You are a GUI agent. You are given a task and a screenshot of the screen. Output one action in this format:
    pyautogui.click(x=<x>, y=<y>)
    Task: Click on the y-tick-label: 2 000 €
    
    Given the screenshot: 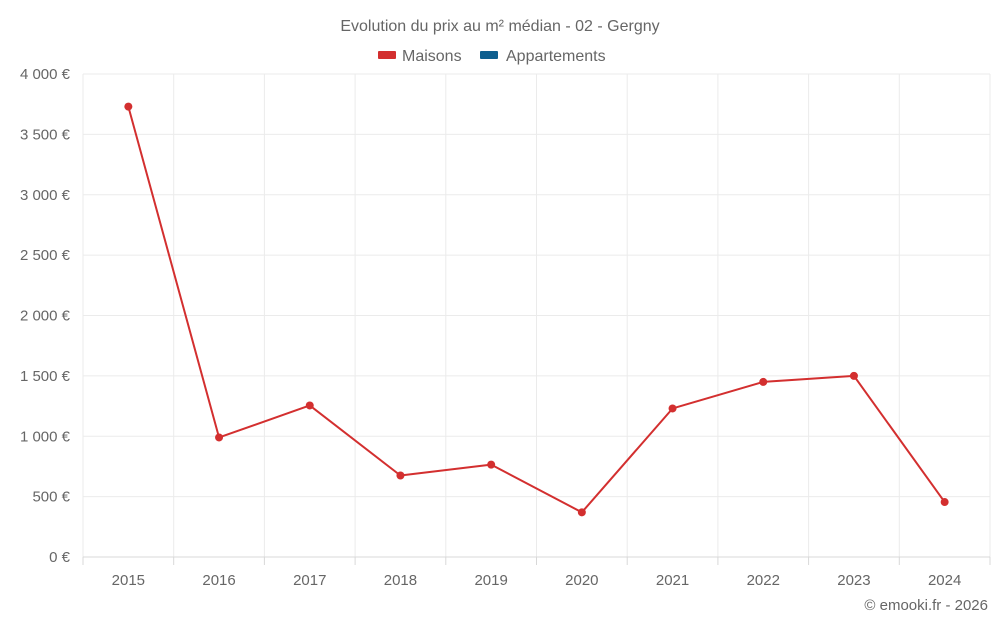 What is the action you would take?
    pyautogui.click(x=45, y=316)
    